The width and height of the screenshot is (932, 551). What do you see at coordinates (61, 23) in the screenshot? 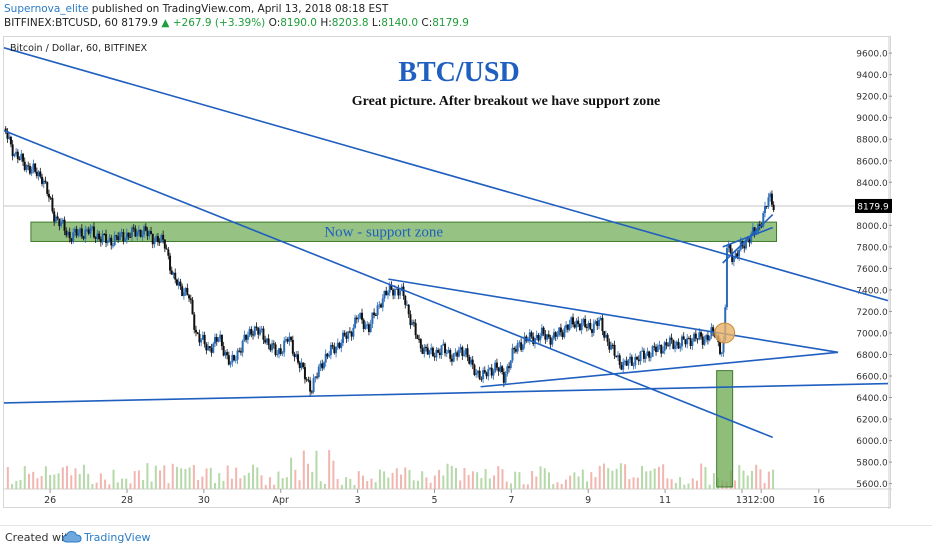
I see `symbol-label: BITFINEX:BTCUSD, 60` at bounding box center [61, 23].